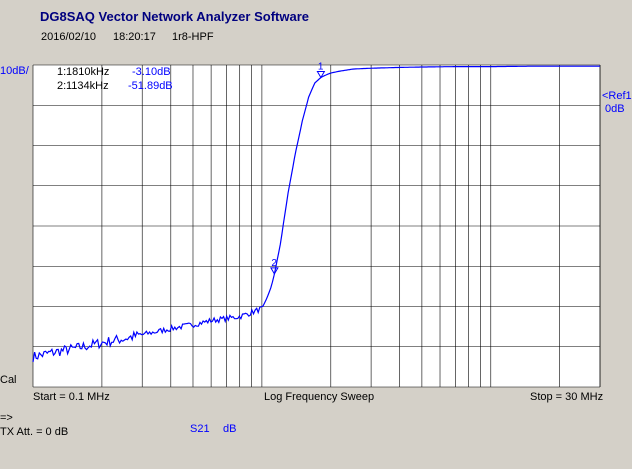 The image size is (632, 469). Describe the element at coordinates (14, 71) in the screenshot. I see `scale-label: 10dB/` at that location.